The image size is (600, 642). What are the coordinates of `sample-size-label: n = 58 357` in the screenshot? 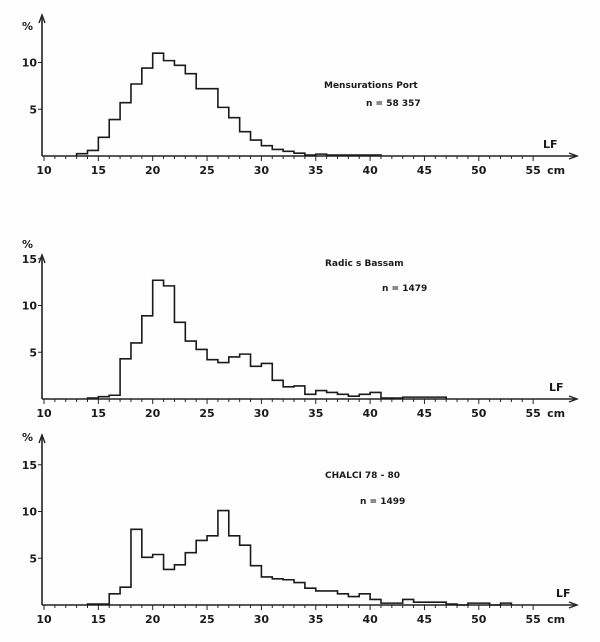 It's located at (393, 104).